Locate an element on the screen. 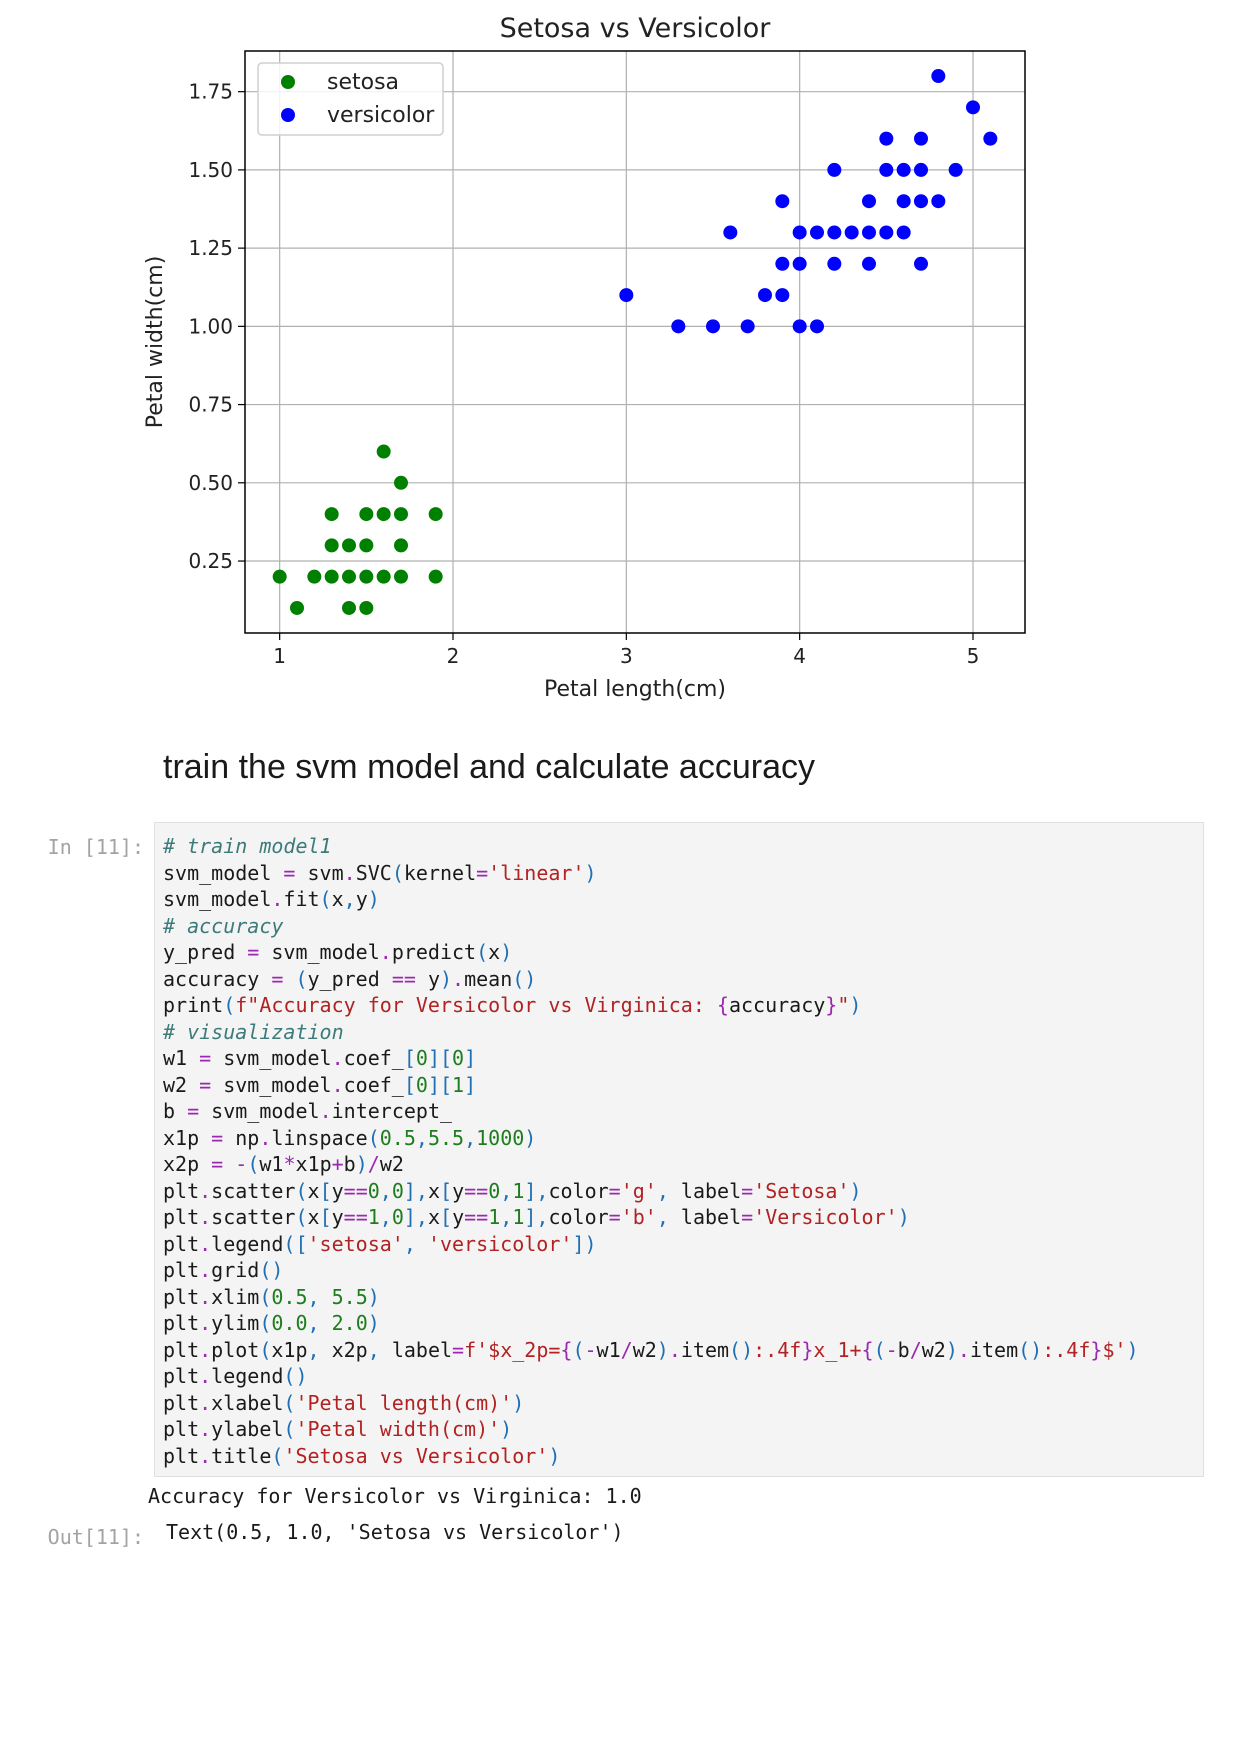 The height and width of the screenshot is (1754, 1240). code-line: x1p = np.linspace(0.5,5.5,1000) is located at coordinates (679, 1138).